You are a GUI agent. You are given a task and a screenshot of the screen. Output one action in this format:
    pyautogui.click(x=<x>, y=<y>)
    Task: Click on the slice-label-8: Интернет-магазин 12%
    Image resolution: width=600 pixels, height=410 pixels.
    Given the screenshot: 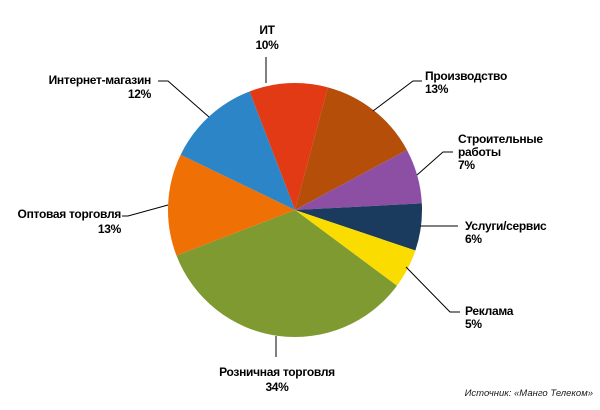 What is the action you would take?
    pyautogui.click(x=100, y=87)
    